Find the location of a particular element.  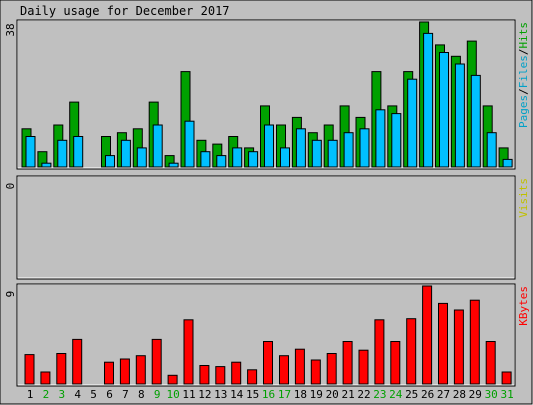

x-tick-label-8: 8 is located at coordinates (141, 394).